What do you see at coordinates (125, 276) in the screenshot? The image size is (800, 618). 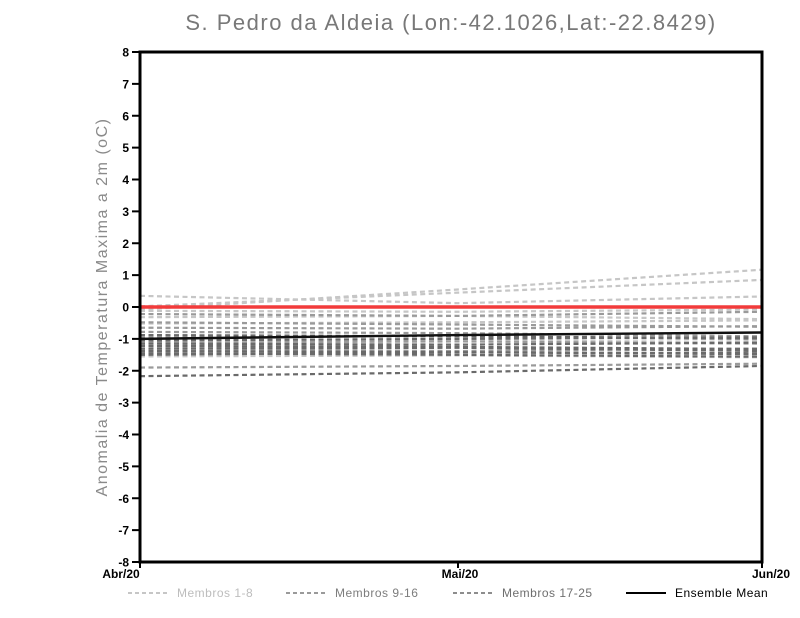 I see `y-tick-label: 1` at bounding box center [125, 276].